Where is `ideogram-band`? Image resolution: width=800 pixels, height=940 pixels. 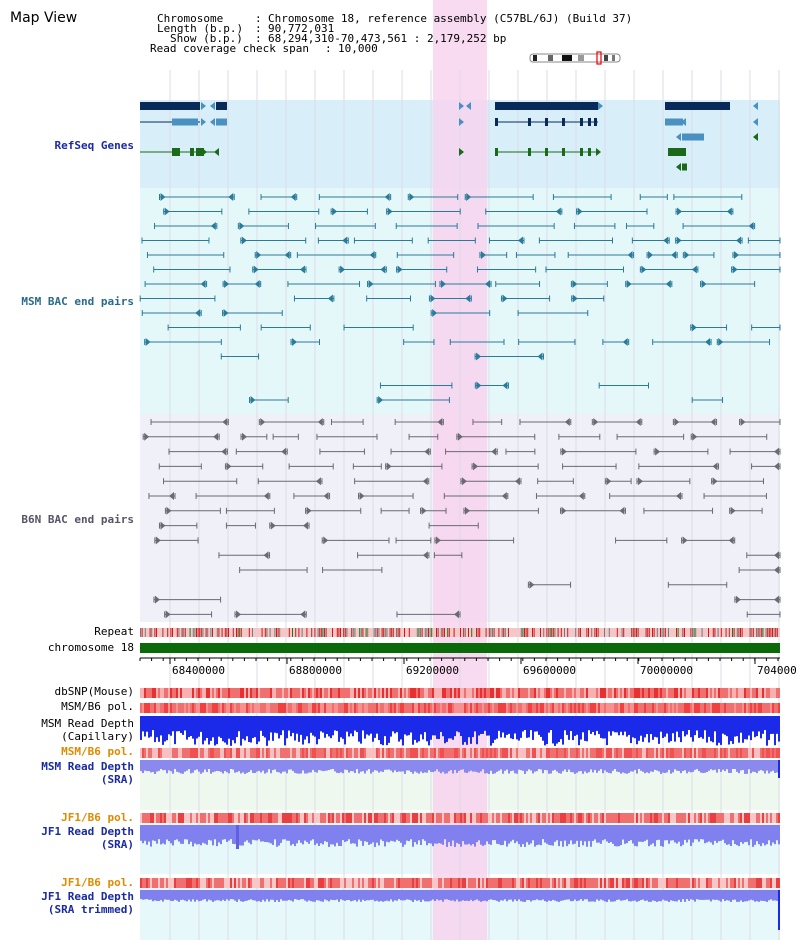 ideogram-band is located at coordinates (567, 58).